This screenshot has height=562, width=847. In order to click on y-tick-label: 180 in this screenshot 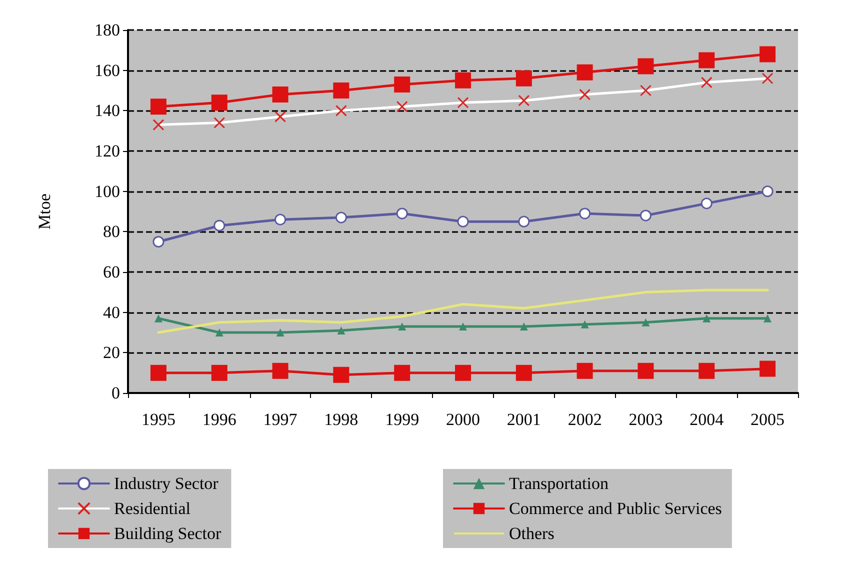, I will do `click(107, 30)`.